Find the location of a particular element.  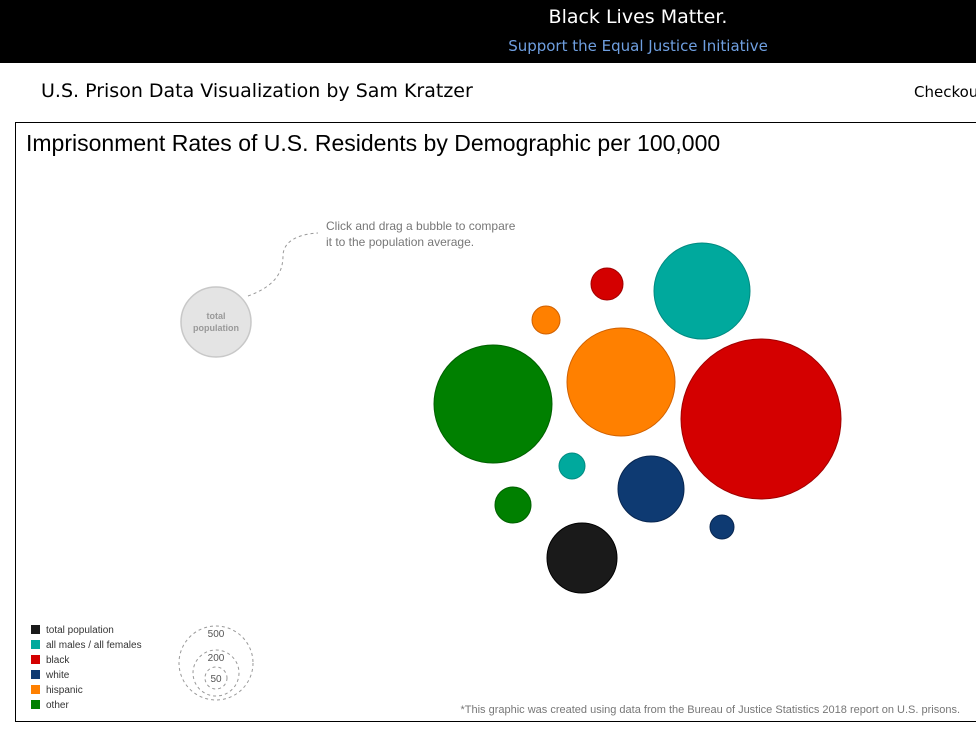

size-legend: 500 200 50 is located at coordinates (216, 663).